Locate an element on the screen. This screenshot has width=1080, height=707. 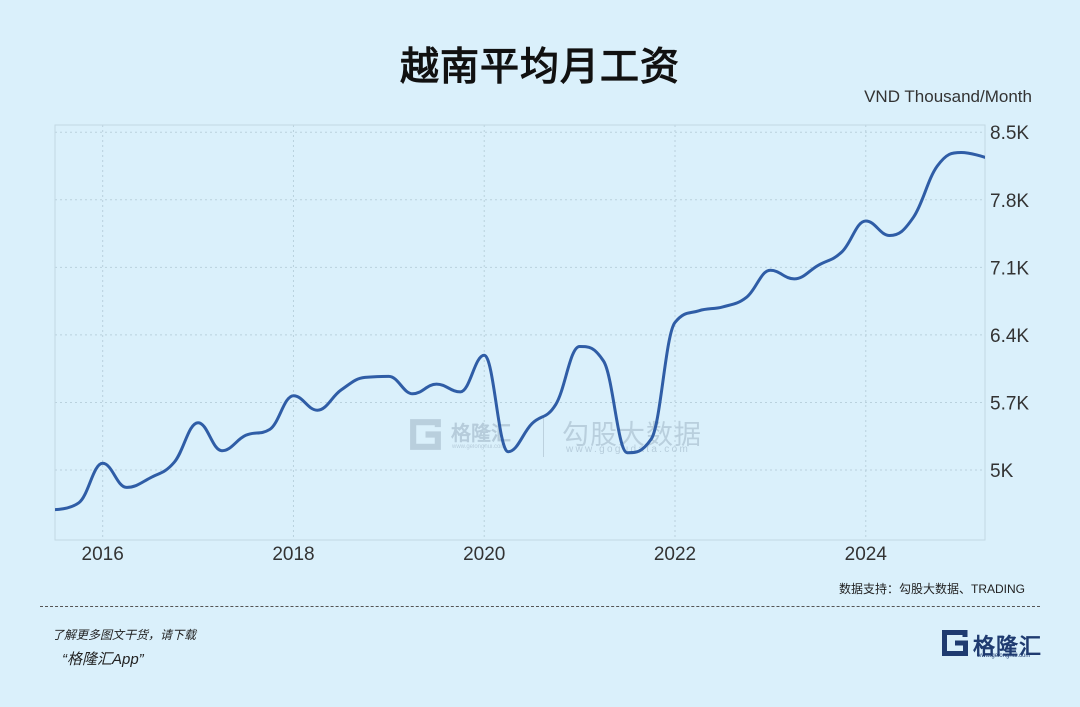
logo-brand-name: 格隆汇 is located at coordinates (1008, 646).